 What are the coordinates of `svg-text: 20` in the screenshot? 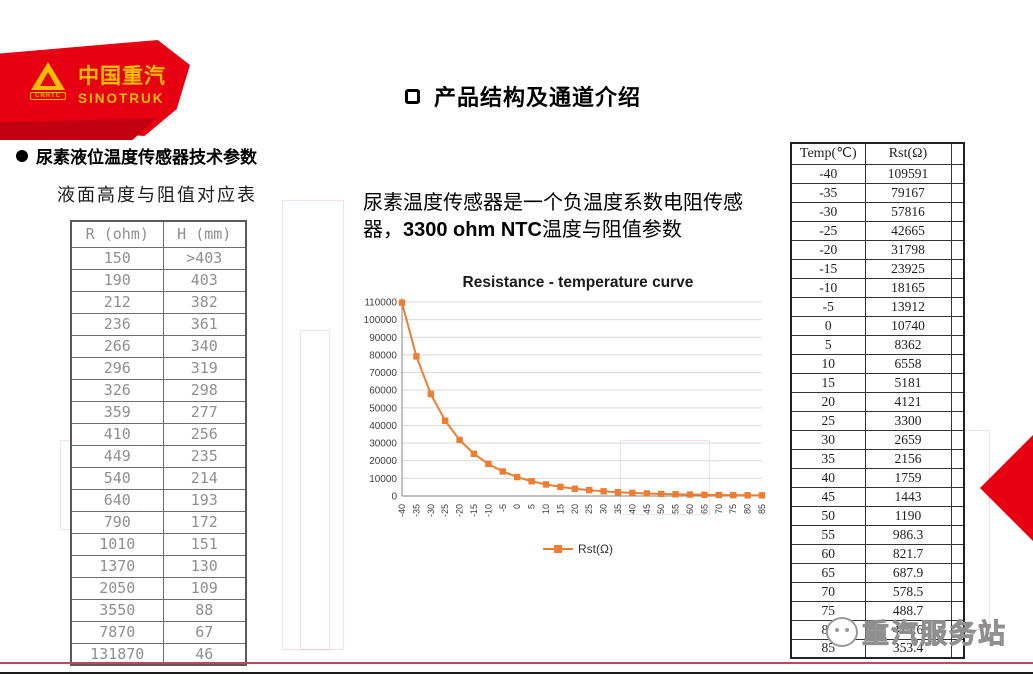 It's located at (575, 509).